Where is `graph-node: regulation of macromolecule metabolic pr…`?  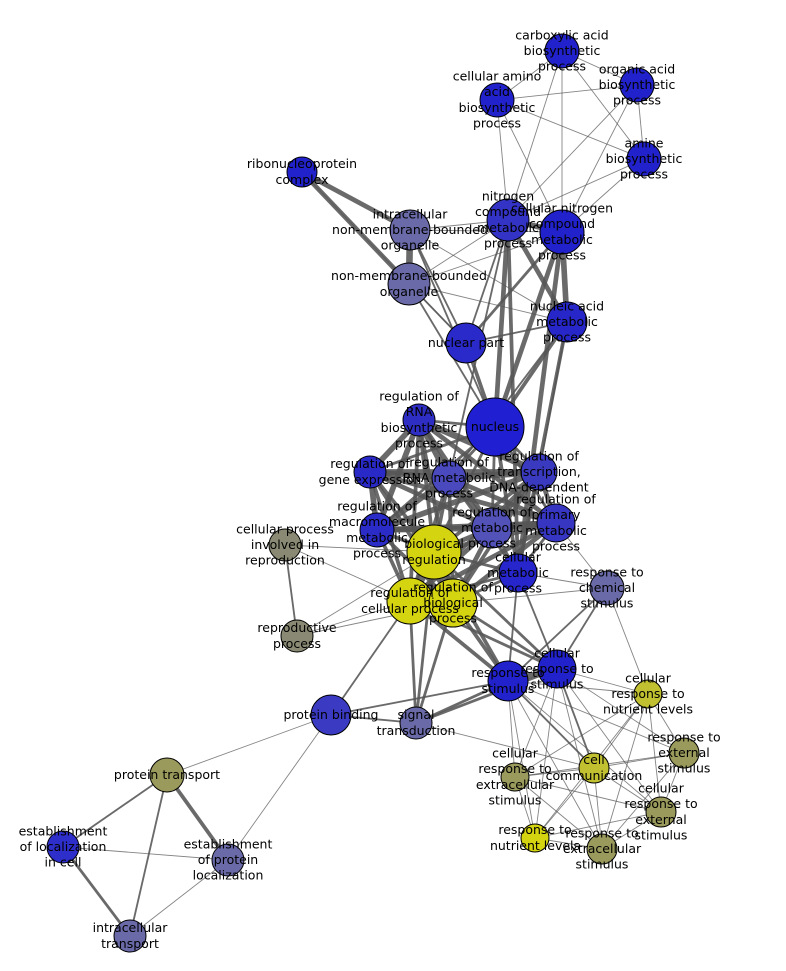 graph-node: regulation of macromolecule metabolic pr… is located at coordinates (377, 530).